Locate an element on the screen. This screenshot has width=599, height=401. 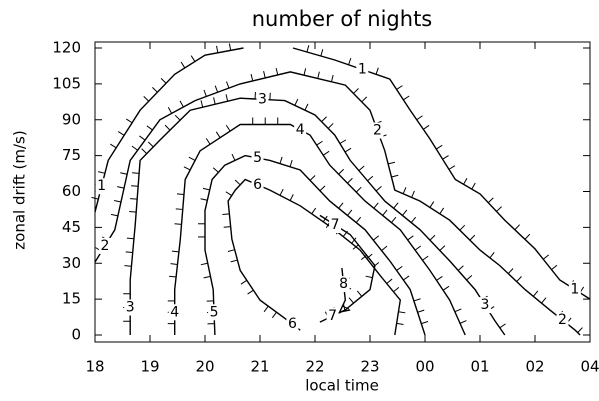
contour-label: 5 is located at coordinates (257, 158).